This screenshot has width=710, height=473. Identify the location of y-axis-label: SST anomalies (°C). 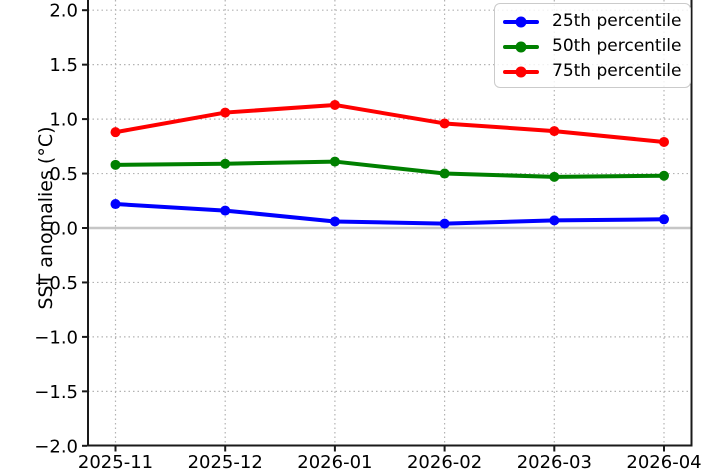
(46, 218).